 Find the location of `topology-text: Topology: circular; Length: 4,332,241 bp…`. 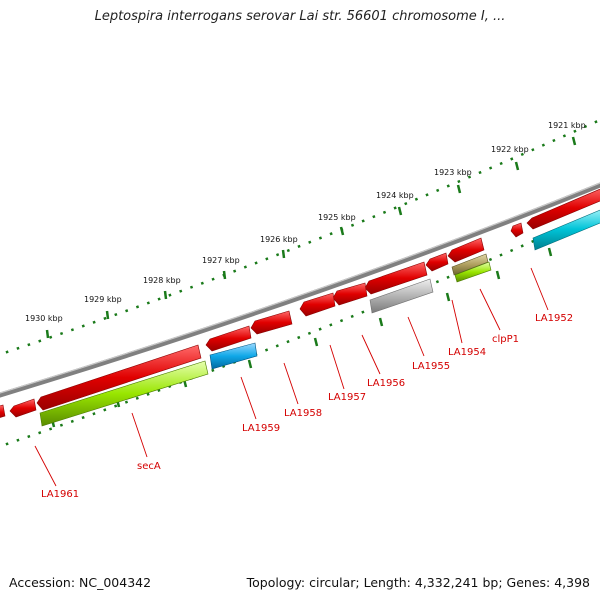

topology-text: Topology: circular; Length: 4,332,241 bp… is located at coordinates (418, 582).